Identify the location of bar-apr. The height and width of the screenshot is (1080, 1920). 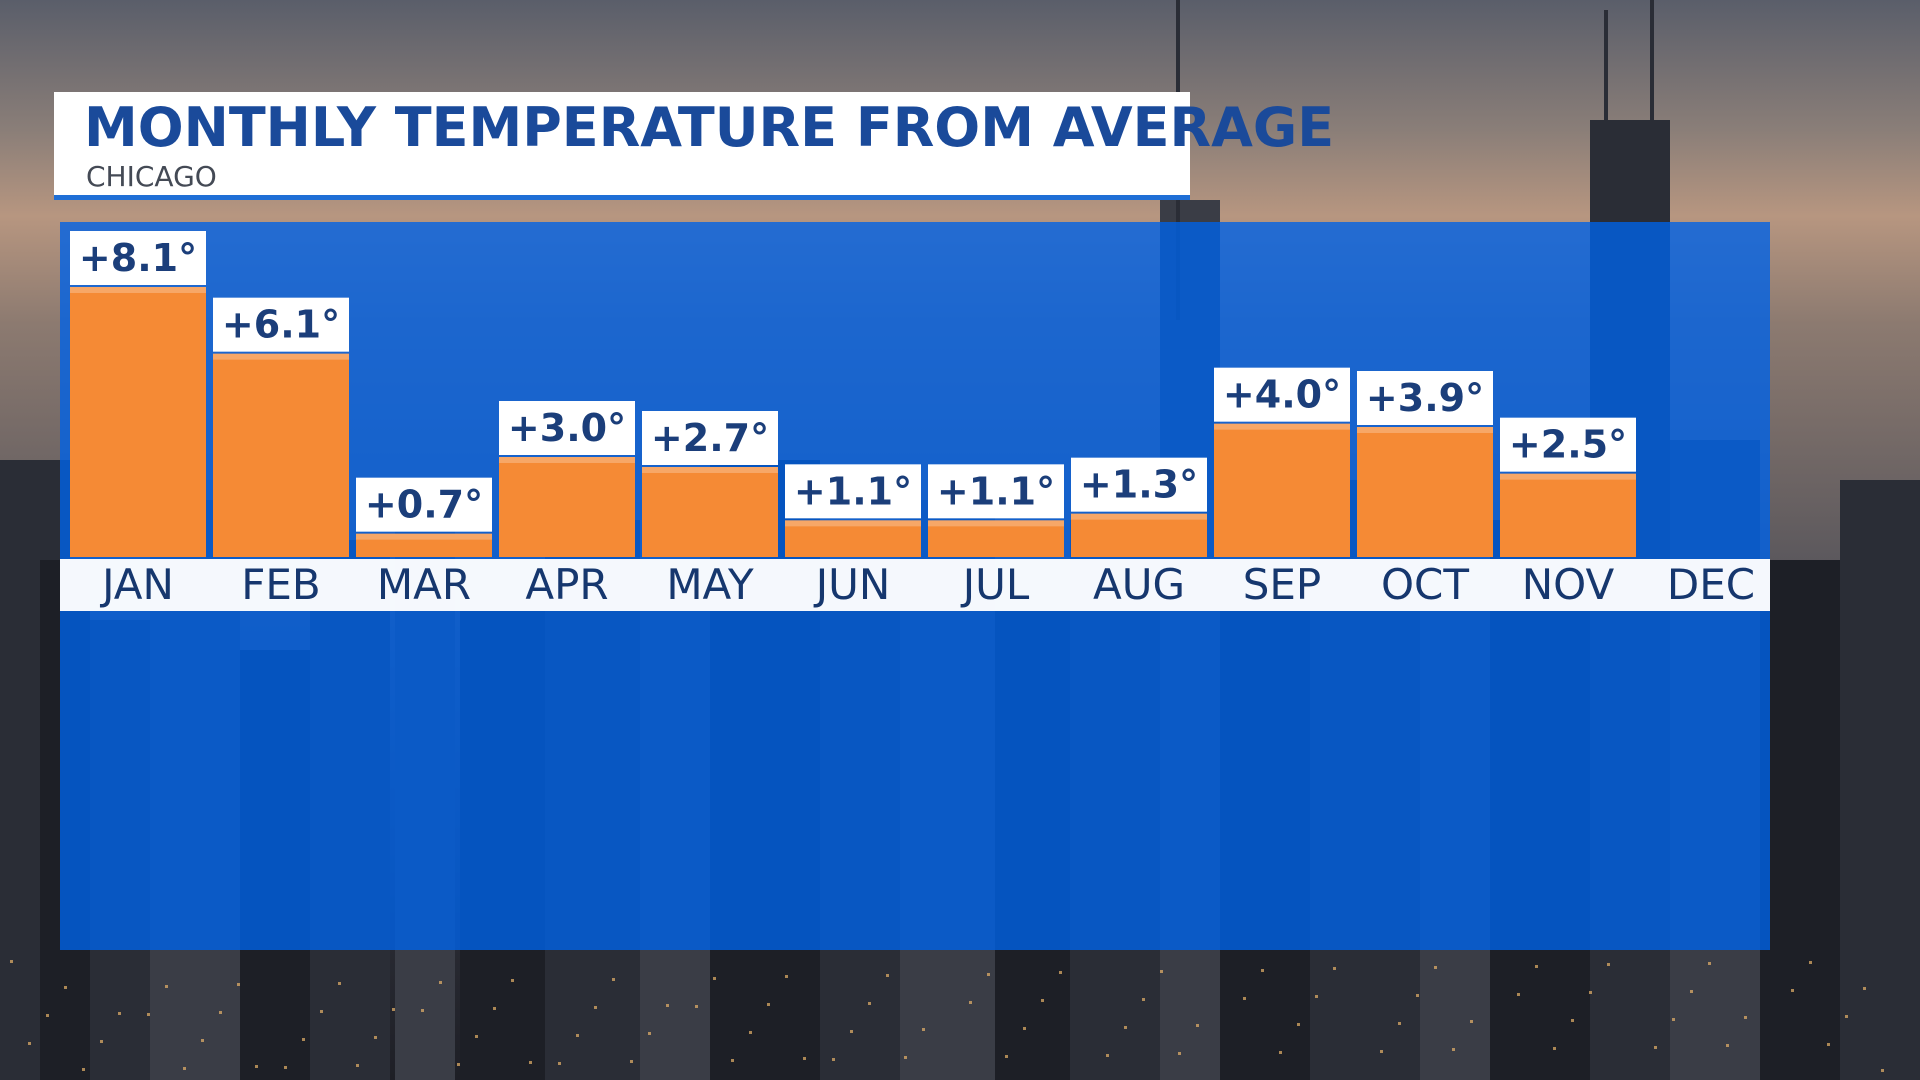
(567, 507).